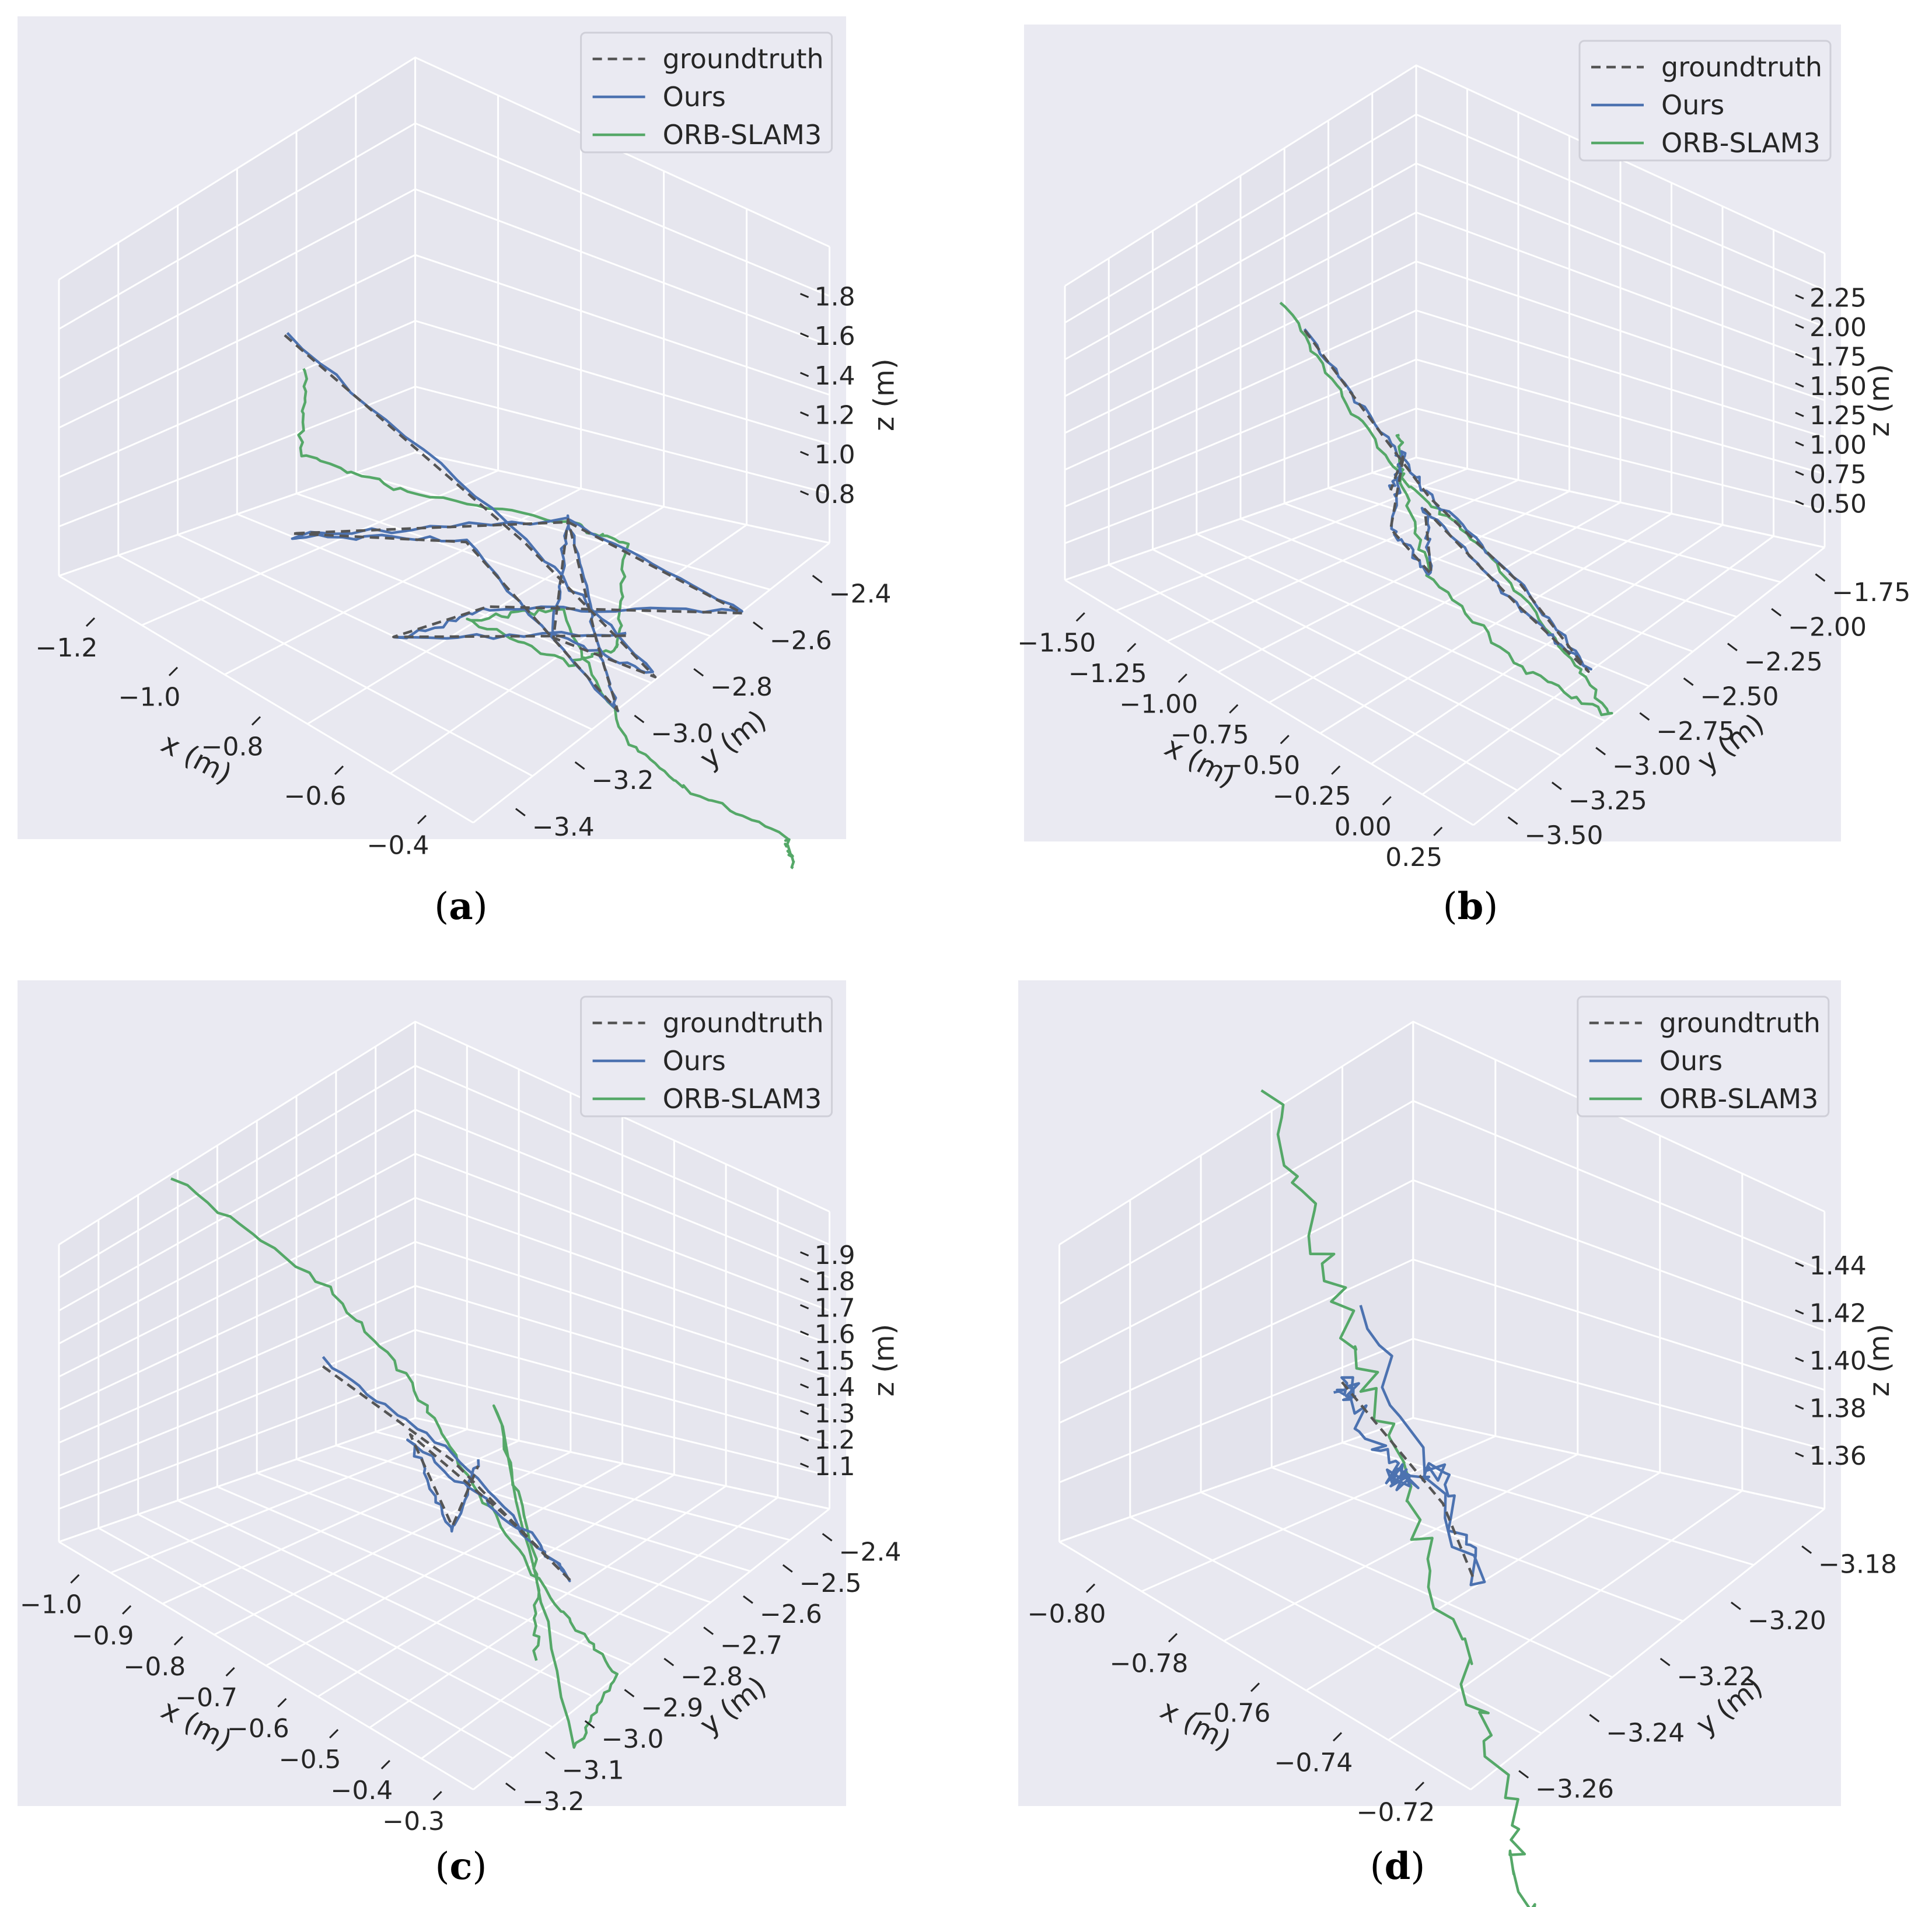 The image size is (1932, 1907). Describe the element at coordinates (1740, 1023) in the screenshot. I see `legend-label: groundtruth` at that location.